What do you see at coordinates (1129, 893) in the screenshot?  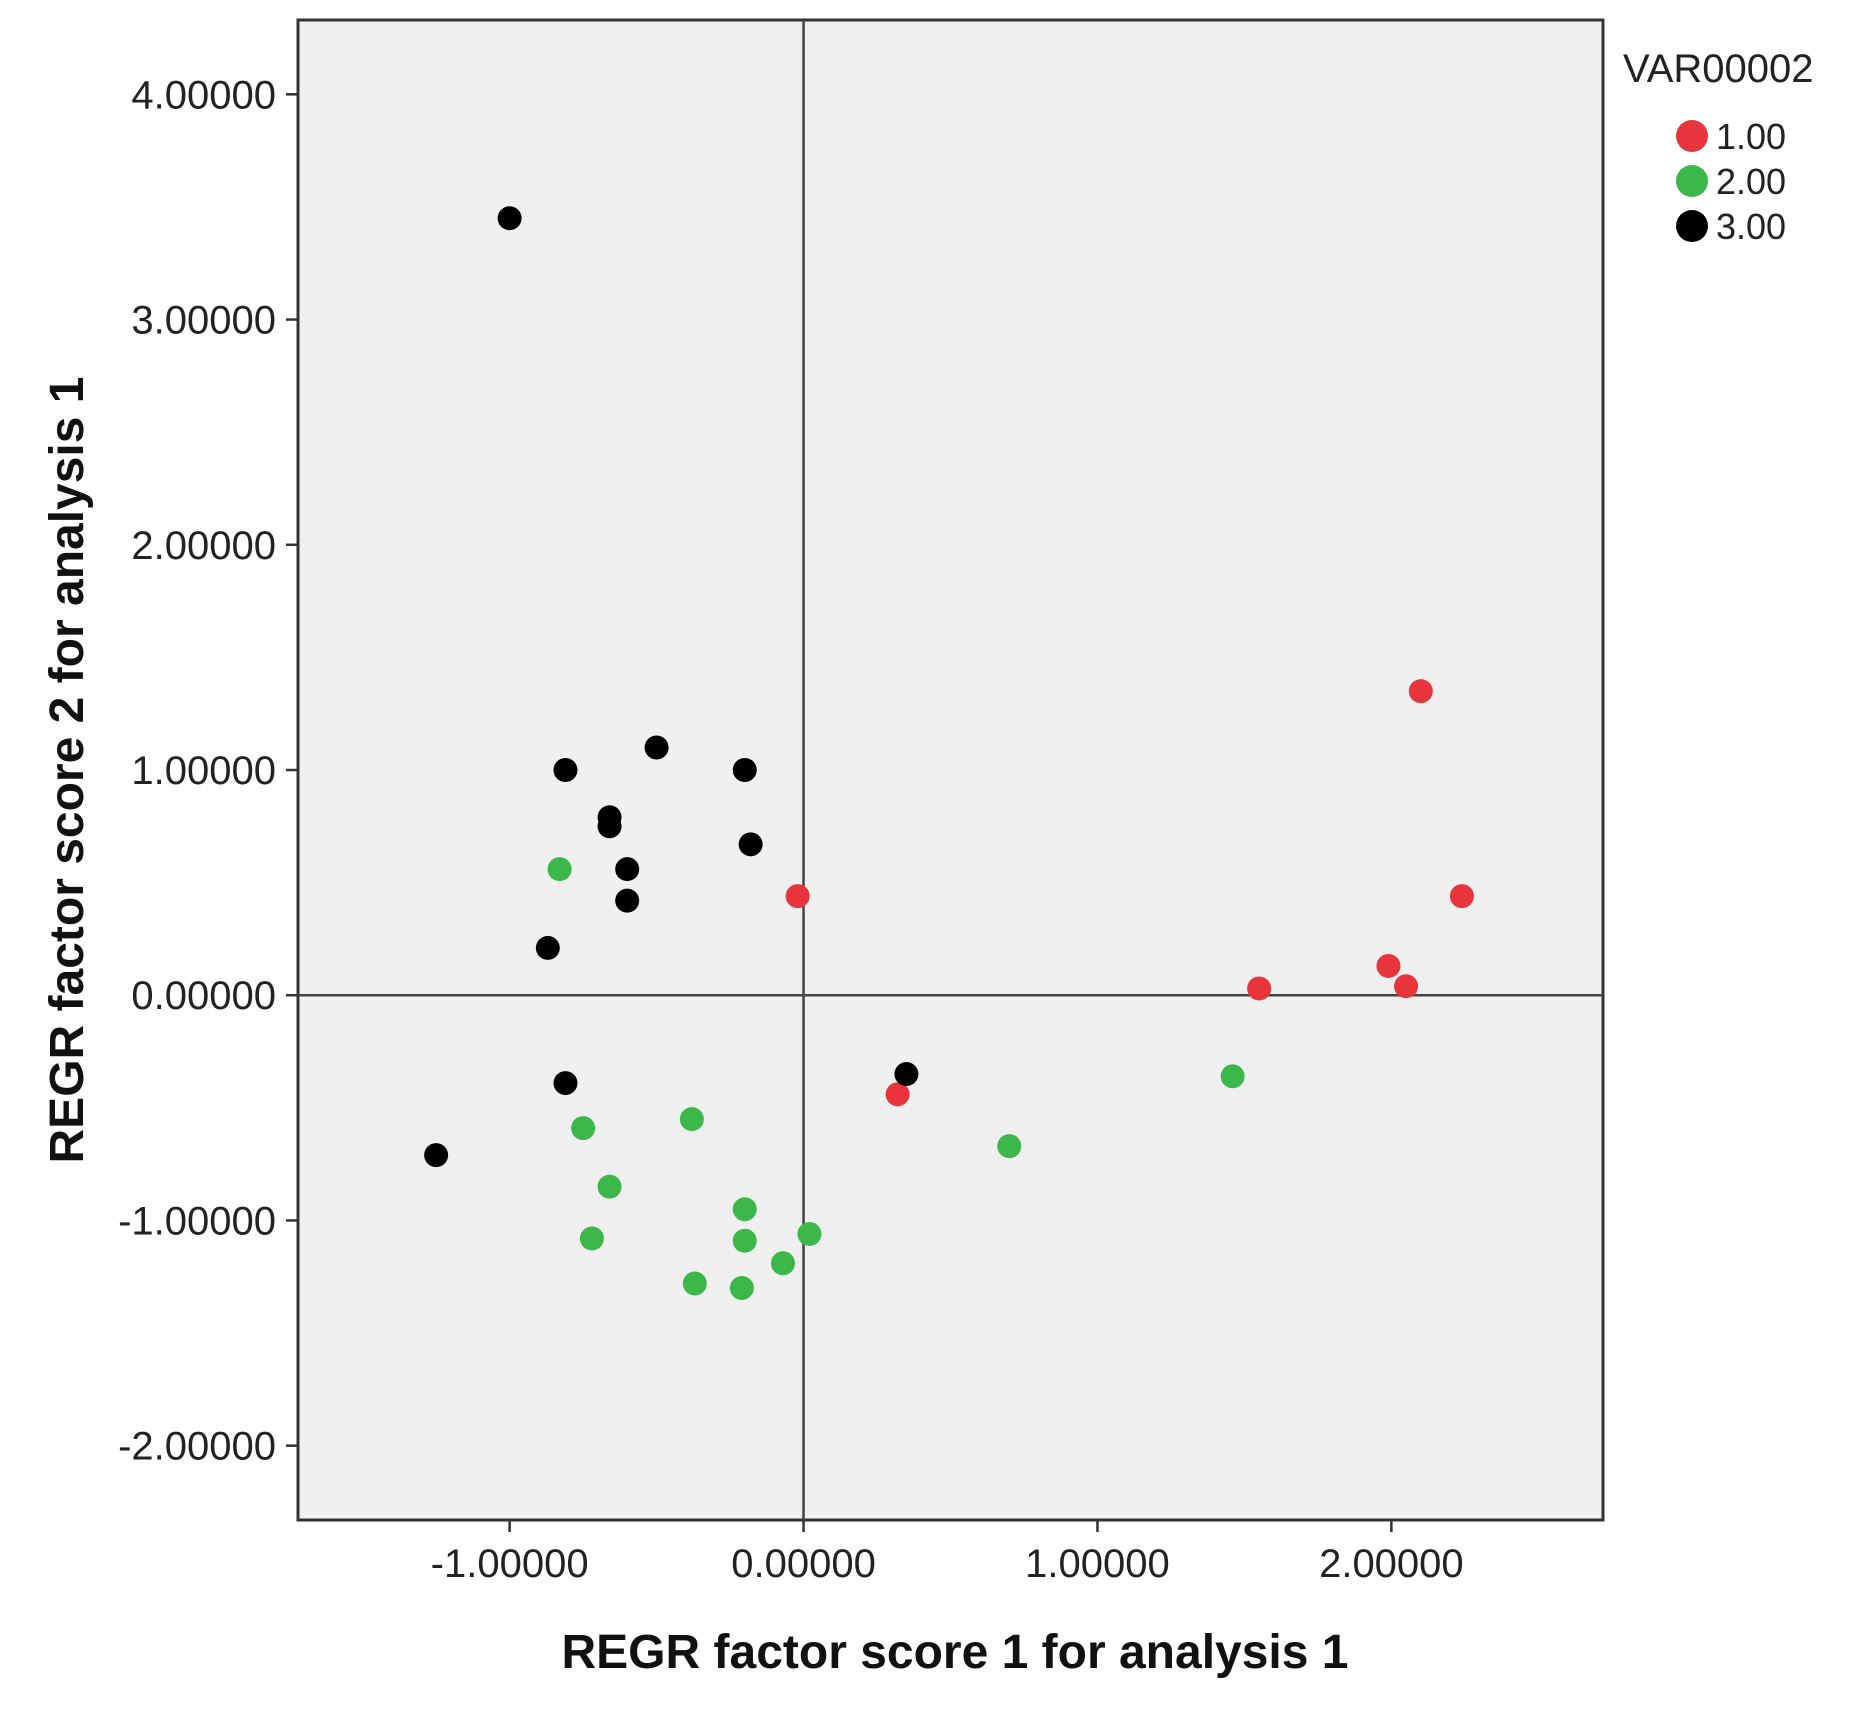 I see `series-1.00` at bounding box center [1129, 893].